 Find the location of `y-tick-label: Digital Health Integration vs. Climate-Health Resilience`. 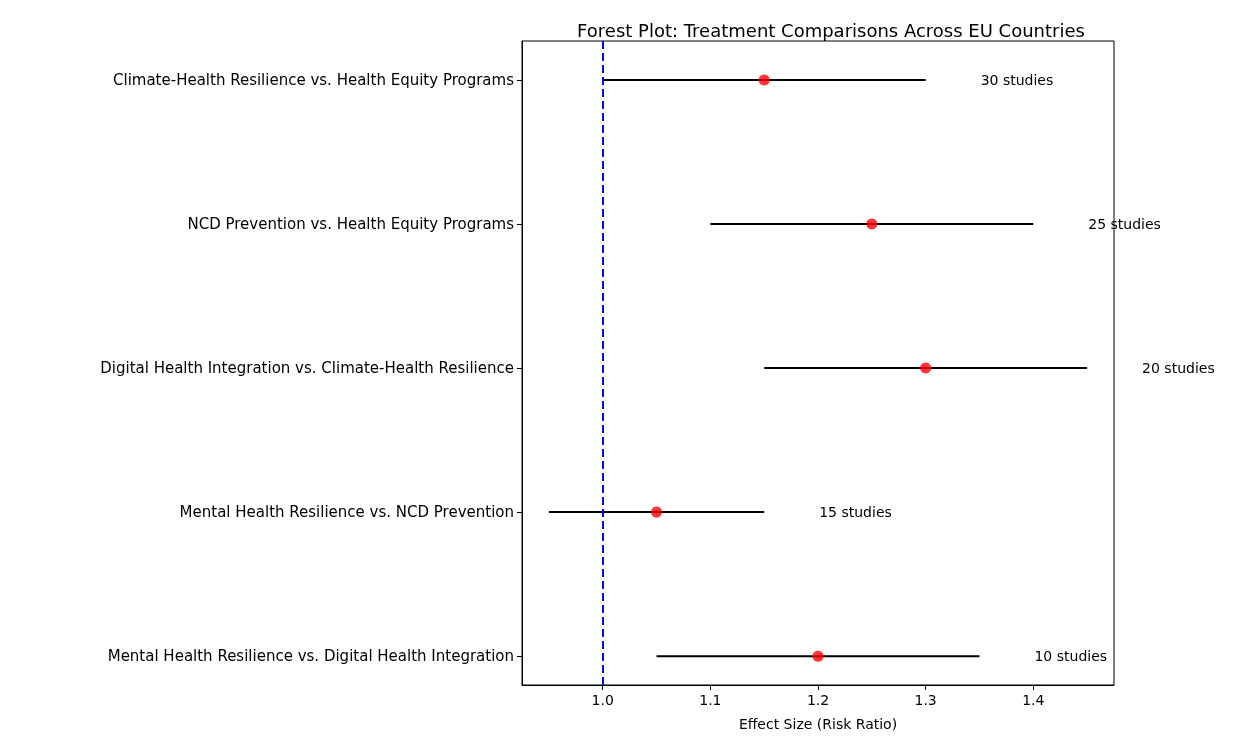

y-tick-label: Digital Health Integration vs. Climate-Health Resilience is located at coordinates (307, 368).